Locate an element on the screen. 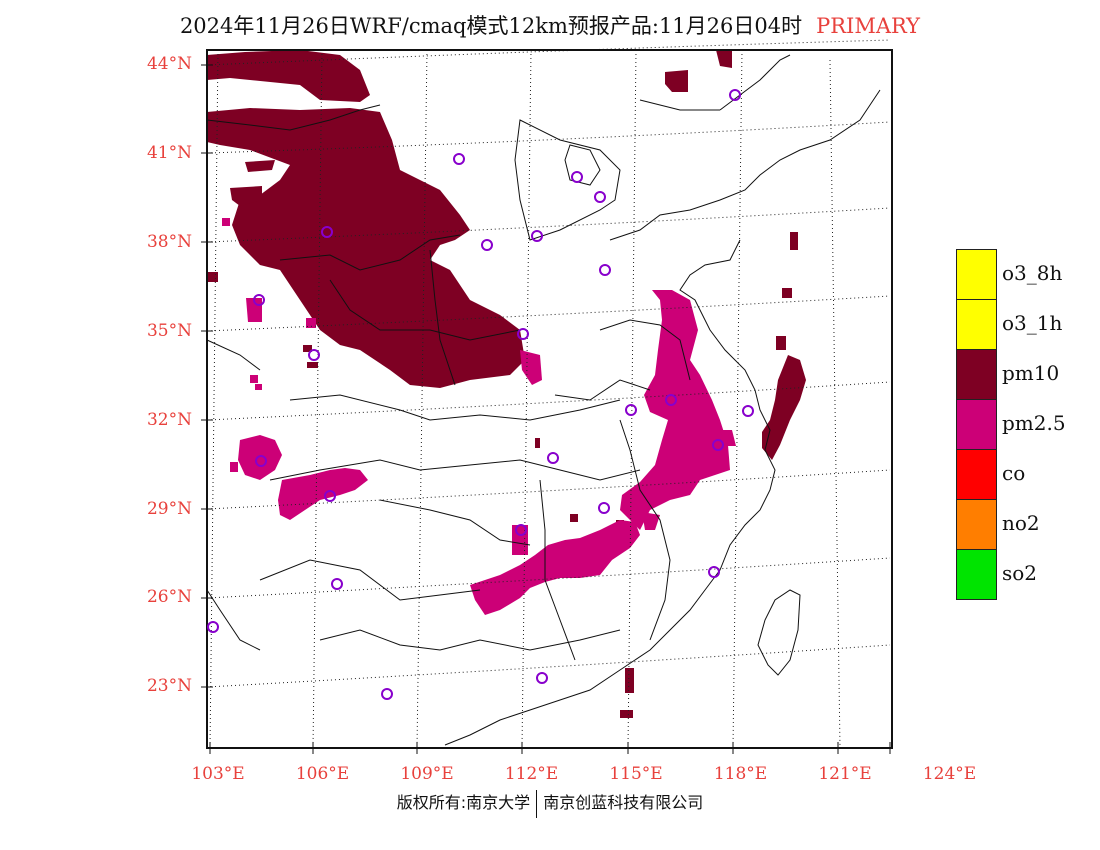  legend-label: pm2.5 is located at coordinates (1034, 423).